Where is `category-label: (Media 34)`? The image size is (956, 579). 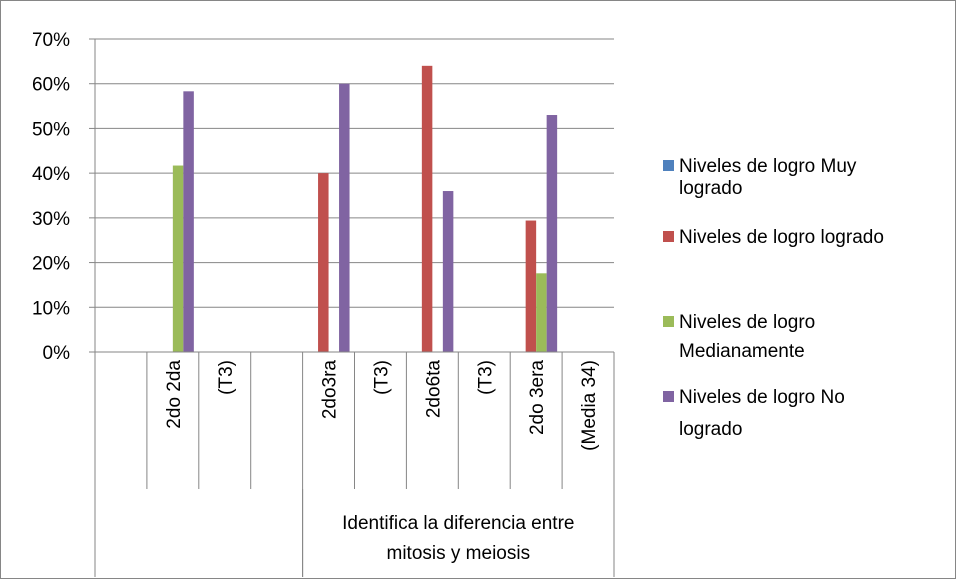 category-label: (Media 34) is located at coordinates (589, 405).